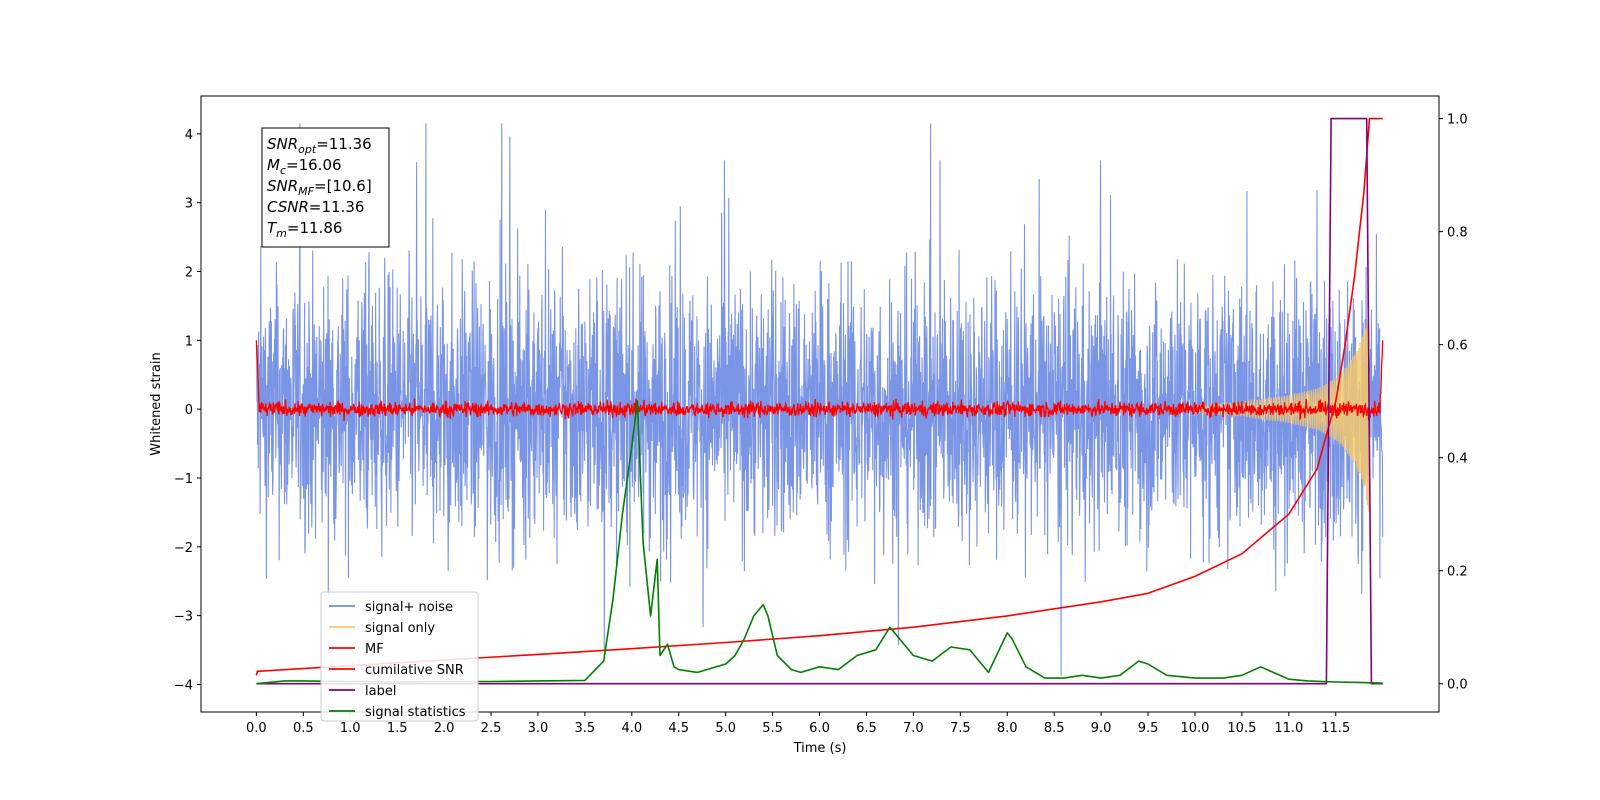 Image resolution: width=1600 pixels, height=800 pixels. What do you see at coordinates (1054, 728) in the screenshot?
I see `x-tick-label: 8.5` at bounding box center [1054, 728].